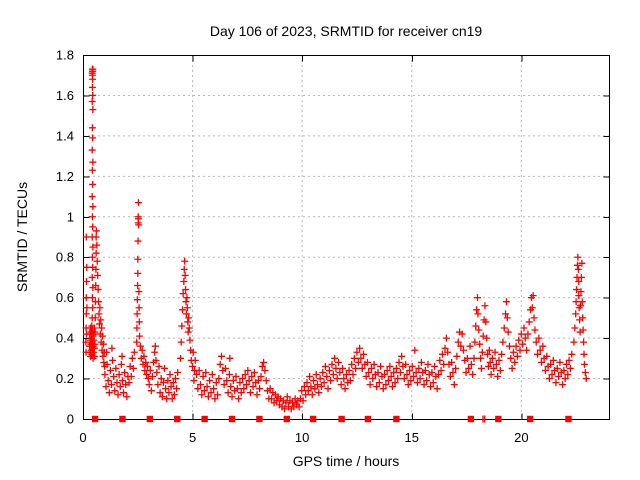 The height and width of the screenshot is (480, 640). Describe the element at coordinates (521, 437) in the screenshot. I see `x-tick-label: 20` at that location.